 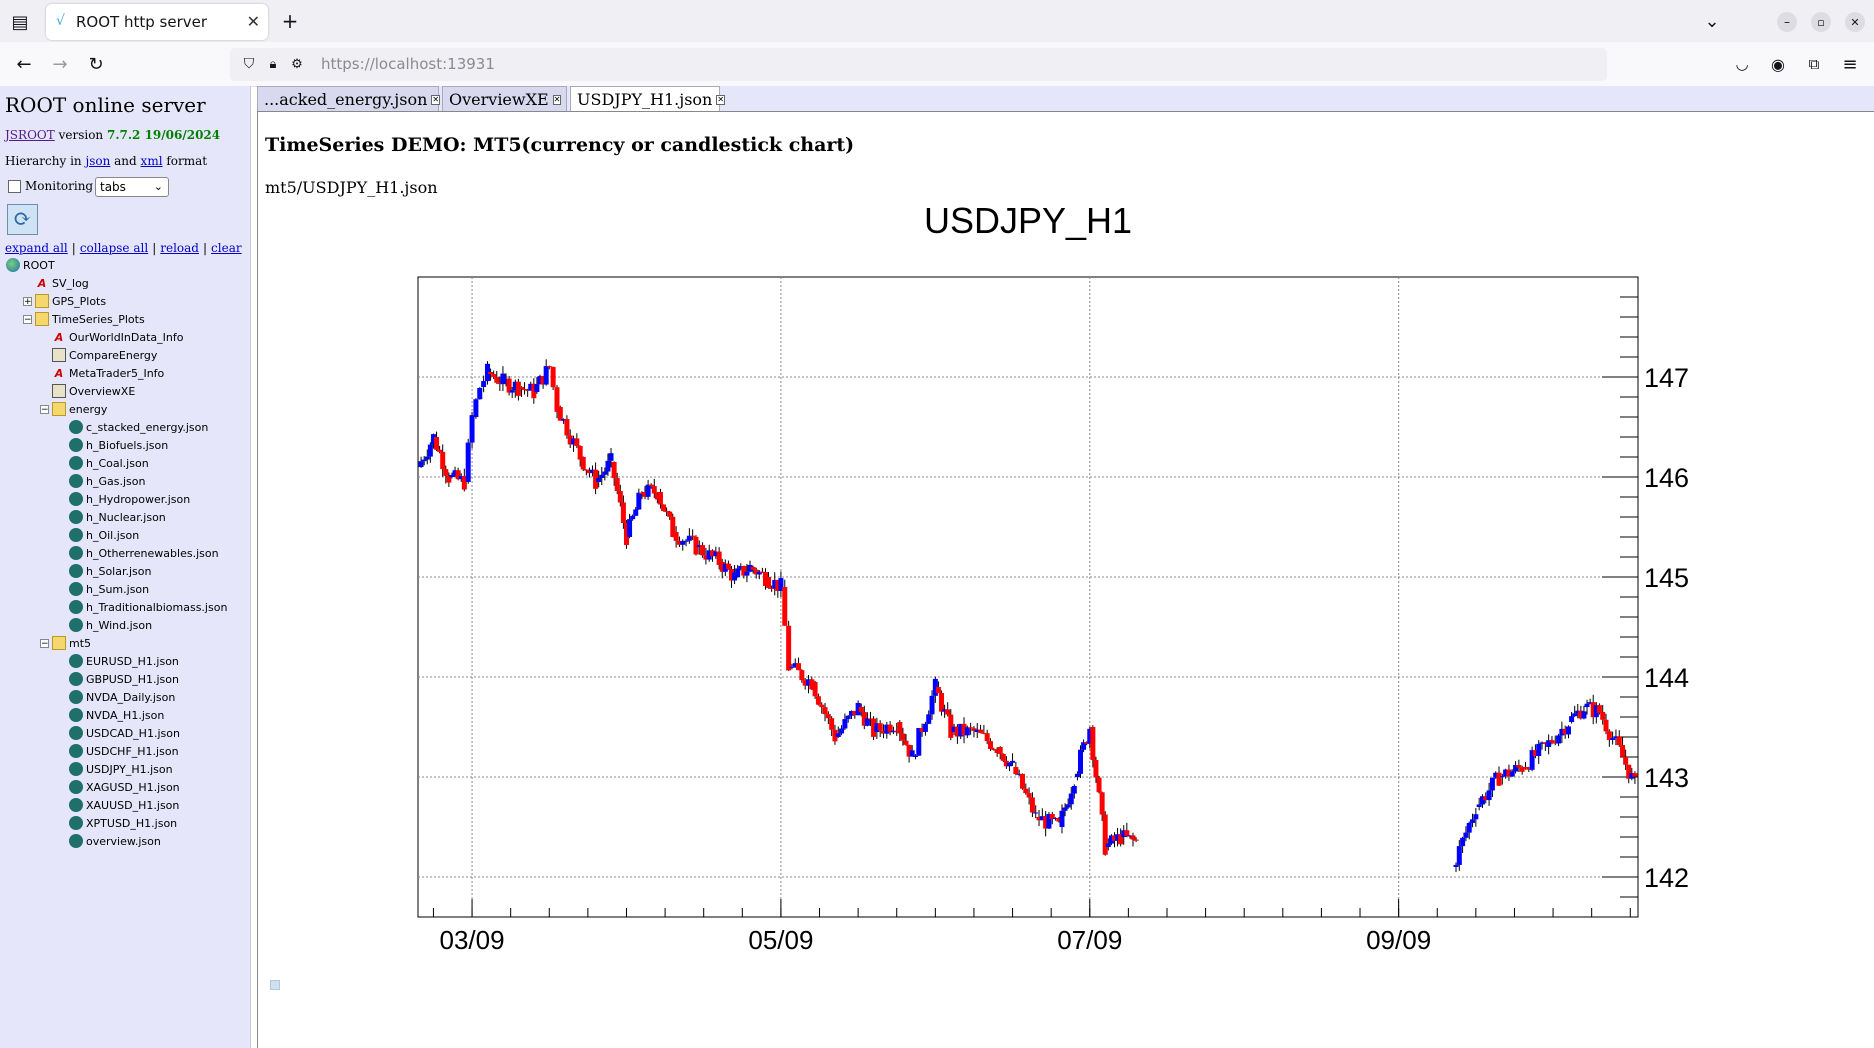 What do you see at coordinates (65, 643) in the screenshot?
I see `tree-item: − mt5` at bounding box center [65, 643].